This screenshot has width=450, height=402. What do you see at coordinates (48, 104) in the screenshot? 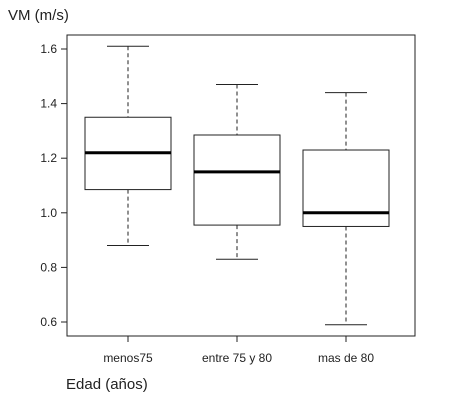
I see `y-tick-label: 1.4` at bounding box center [48, 104].